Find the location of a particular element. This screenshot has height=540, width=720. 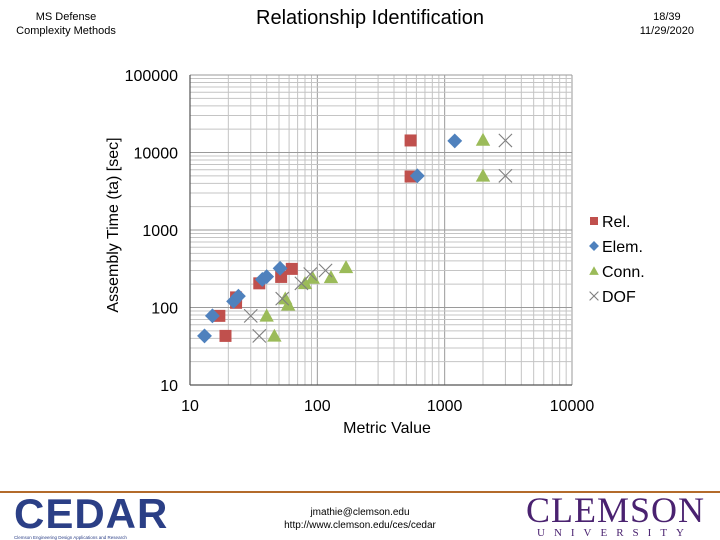

clemson-logo-word: CLEMSON is located at coordinates (616, 510).